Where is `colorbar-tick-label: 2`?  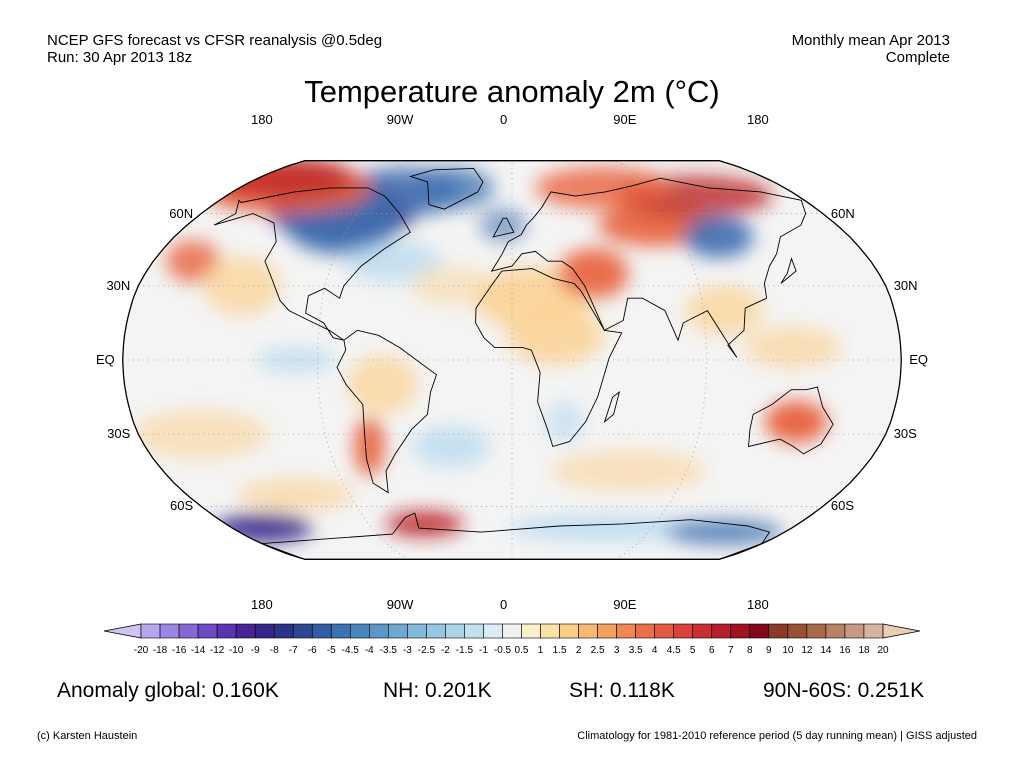 colorbar-tick-label: 2 is located at coordinates (579, 650).